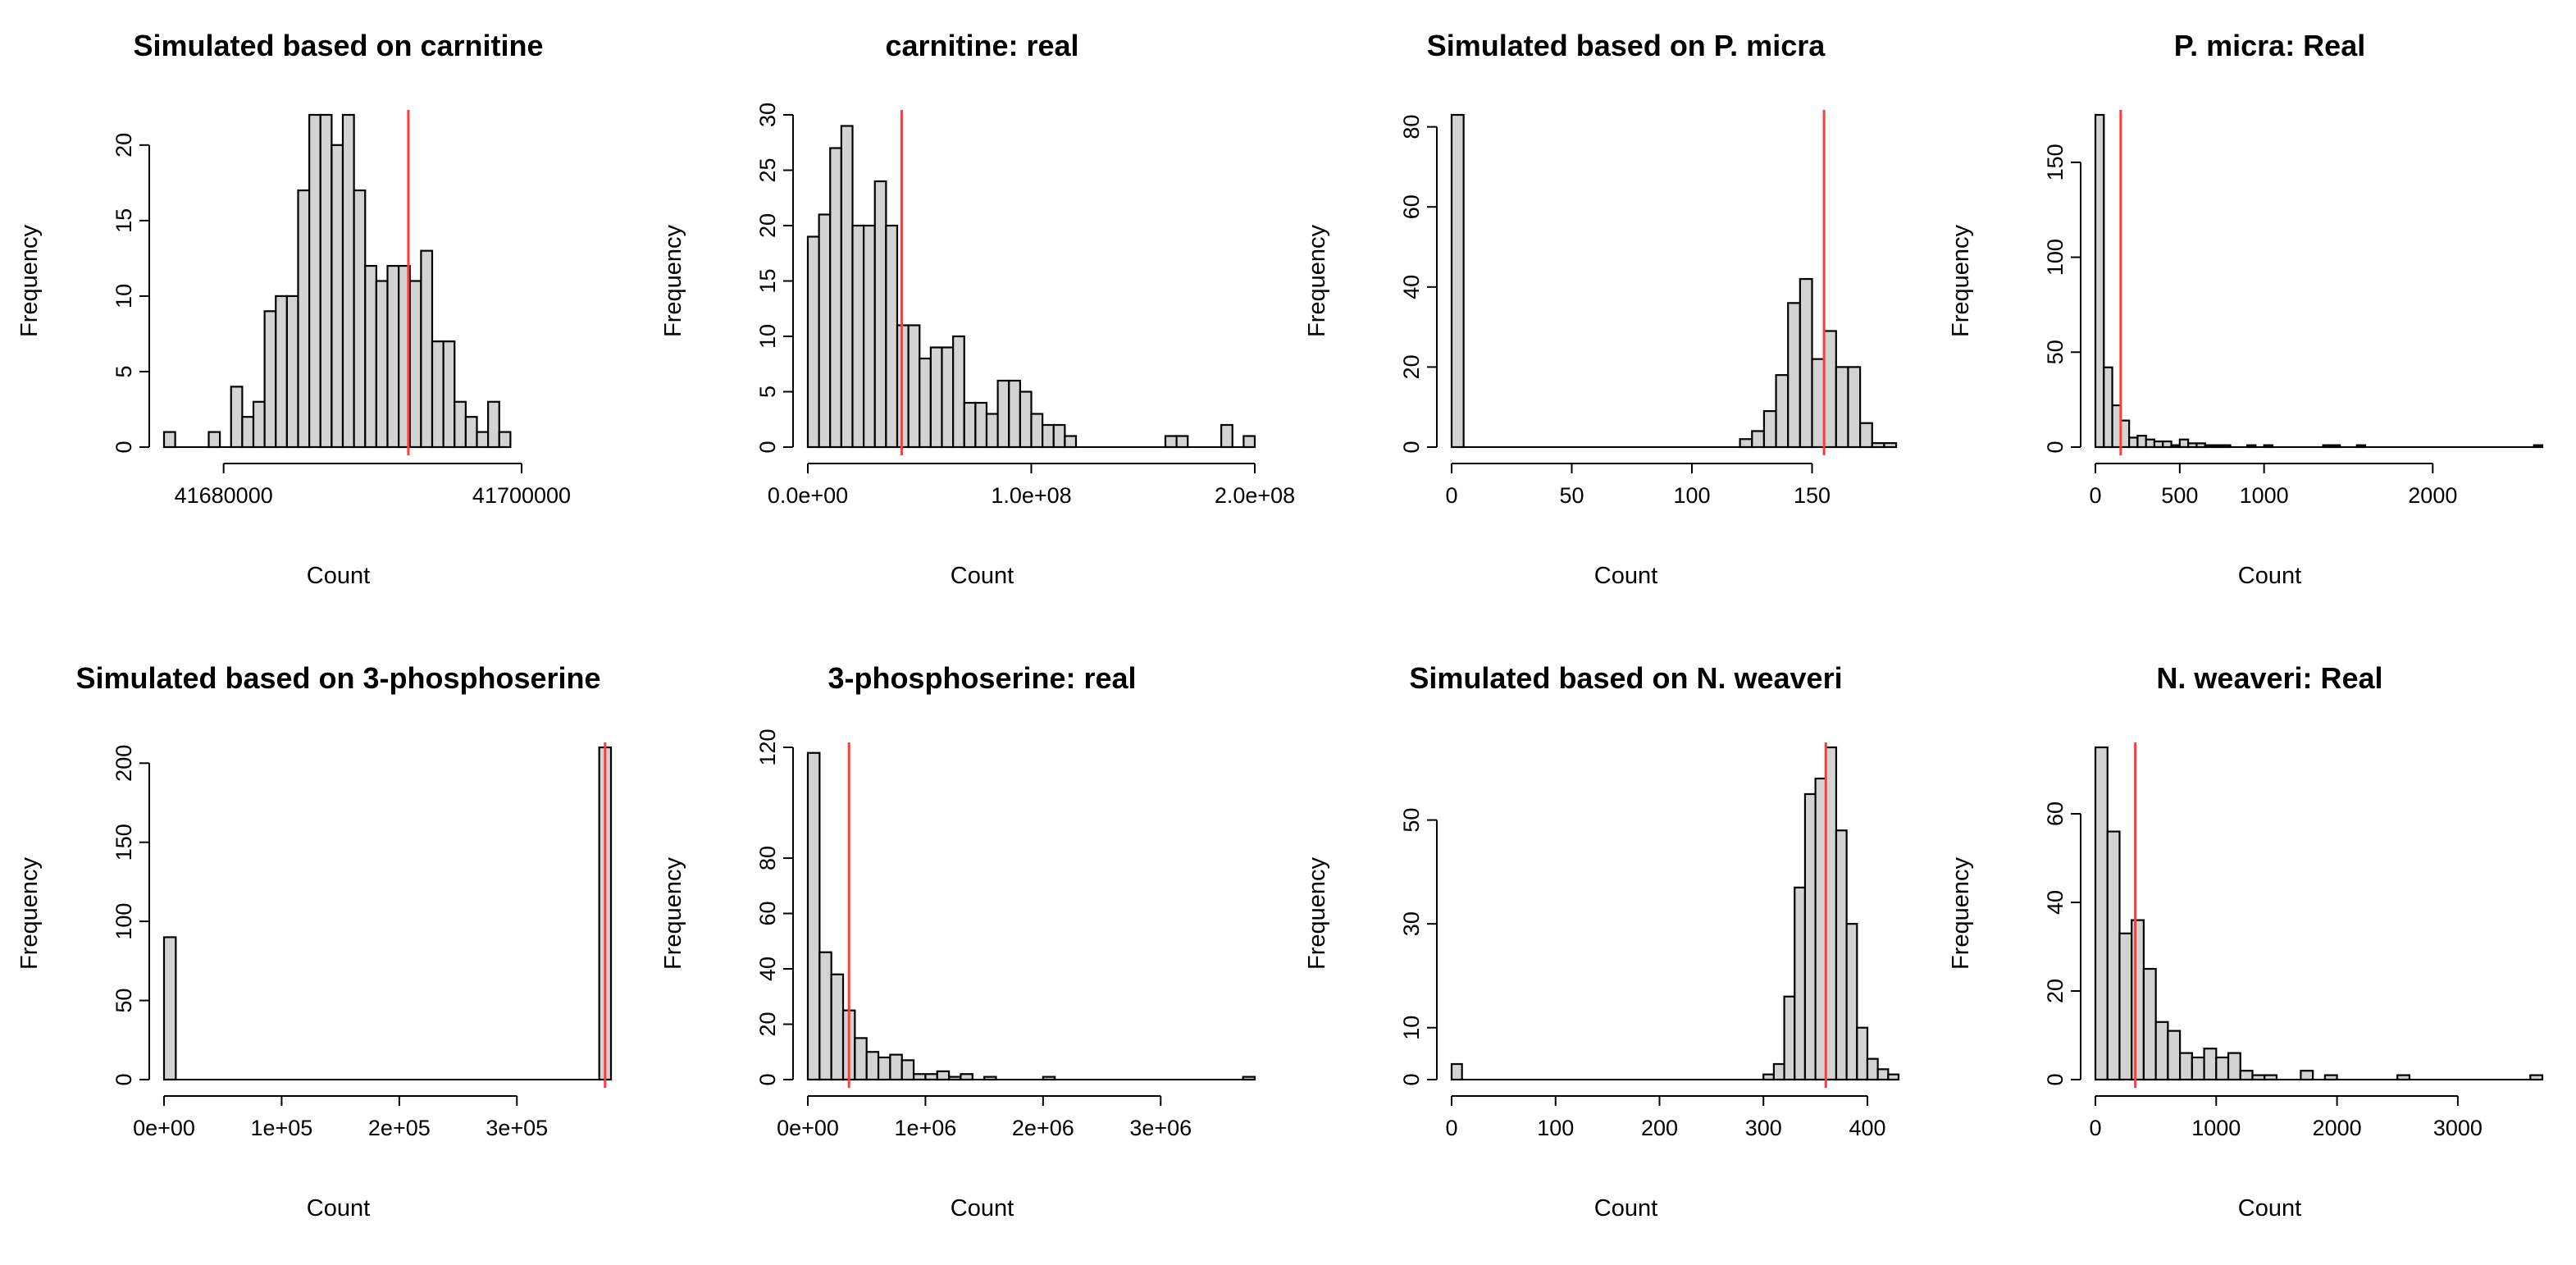 The width and height of the screenshot is (2576, 1265). What do you see at coordinates (124, 842) in the screenshot?
I see `y-tick-label: 150` at bounding box center [124, 842].